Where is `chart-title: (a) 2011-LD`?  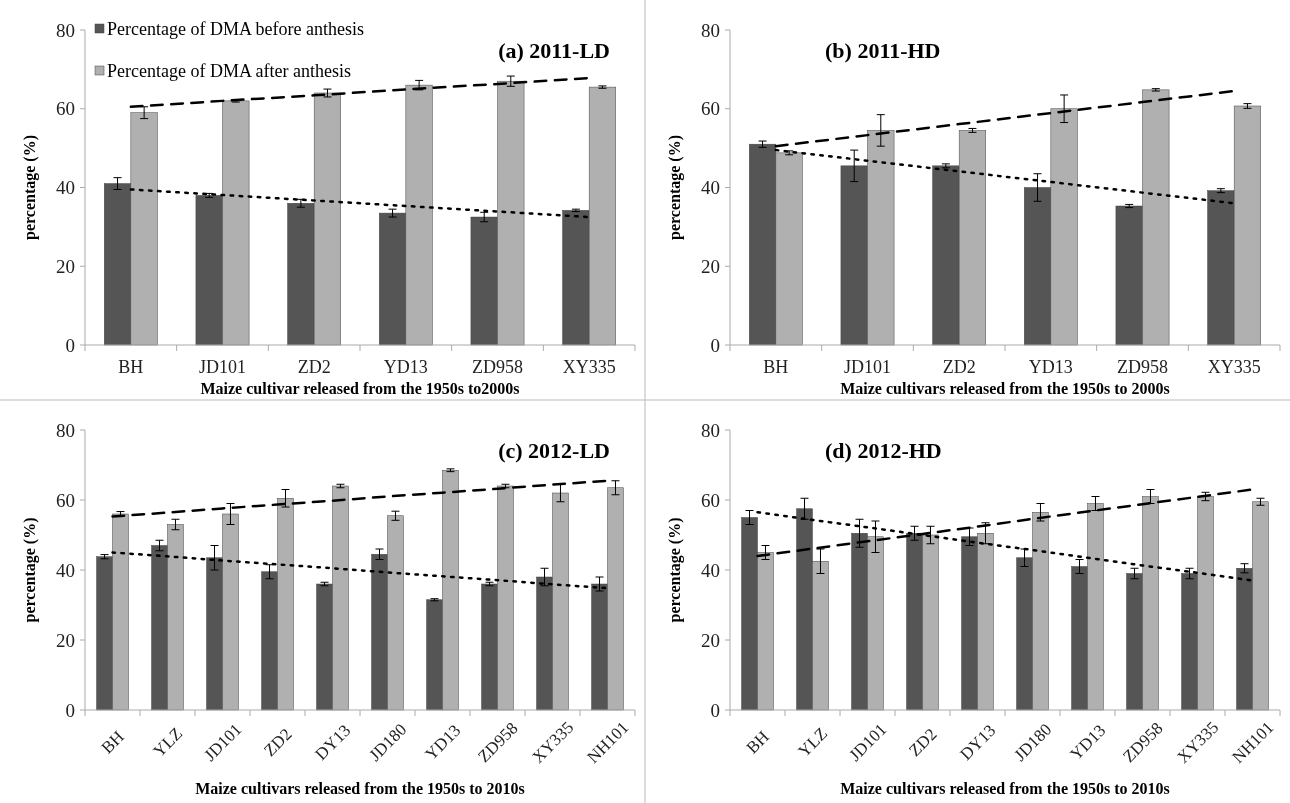 chart-title: (a) 2011-LD is located at coordinates (554, 50).